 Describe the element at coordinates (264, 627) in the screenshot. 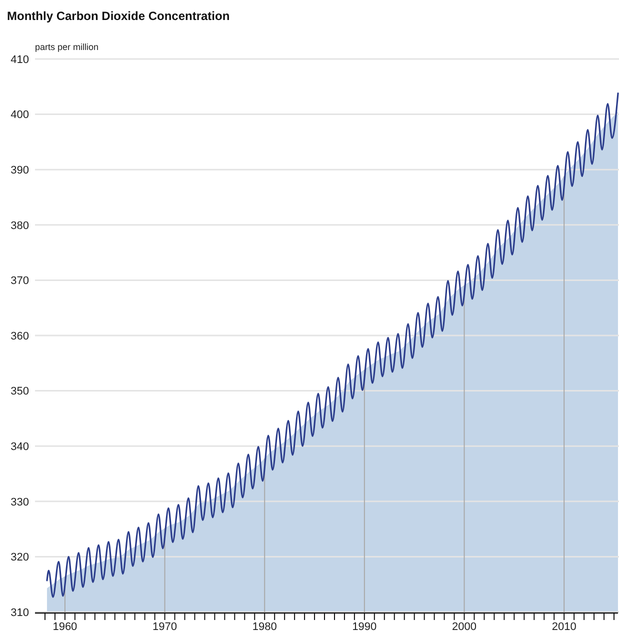

I see `x-tick-label: 1980` at that location.